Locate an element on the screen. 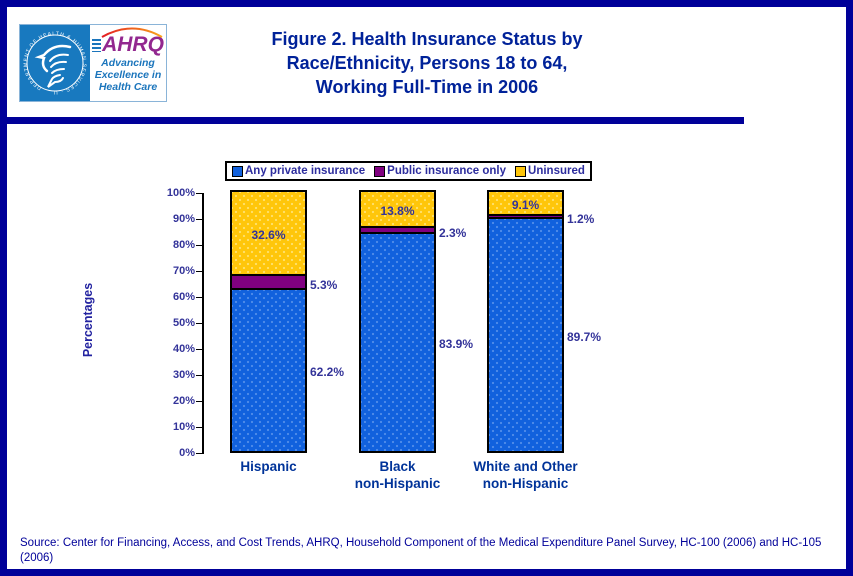 The image size is (853, 576). y-tick-label: 60% is located at coordinates (183, 296).